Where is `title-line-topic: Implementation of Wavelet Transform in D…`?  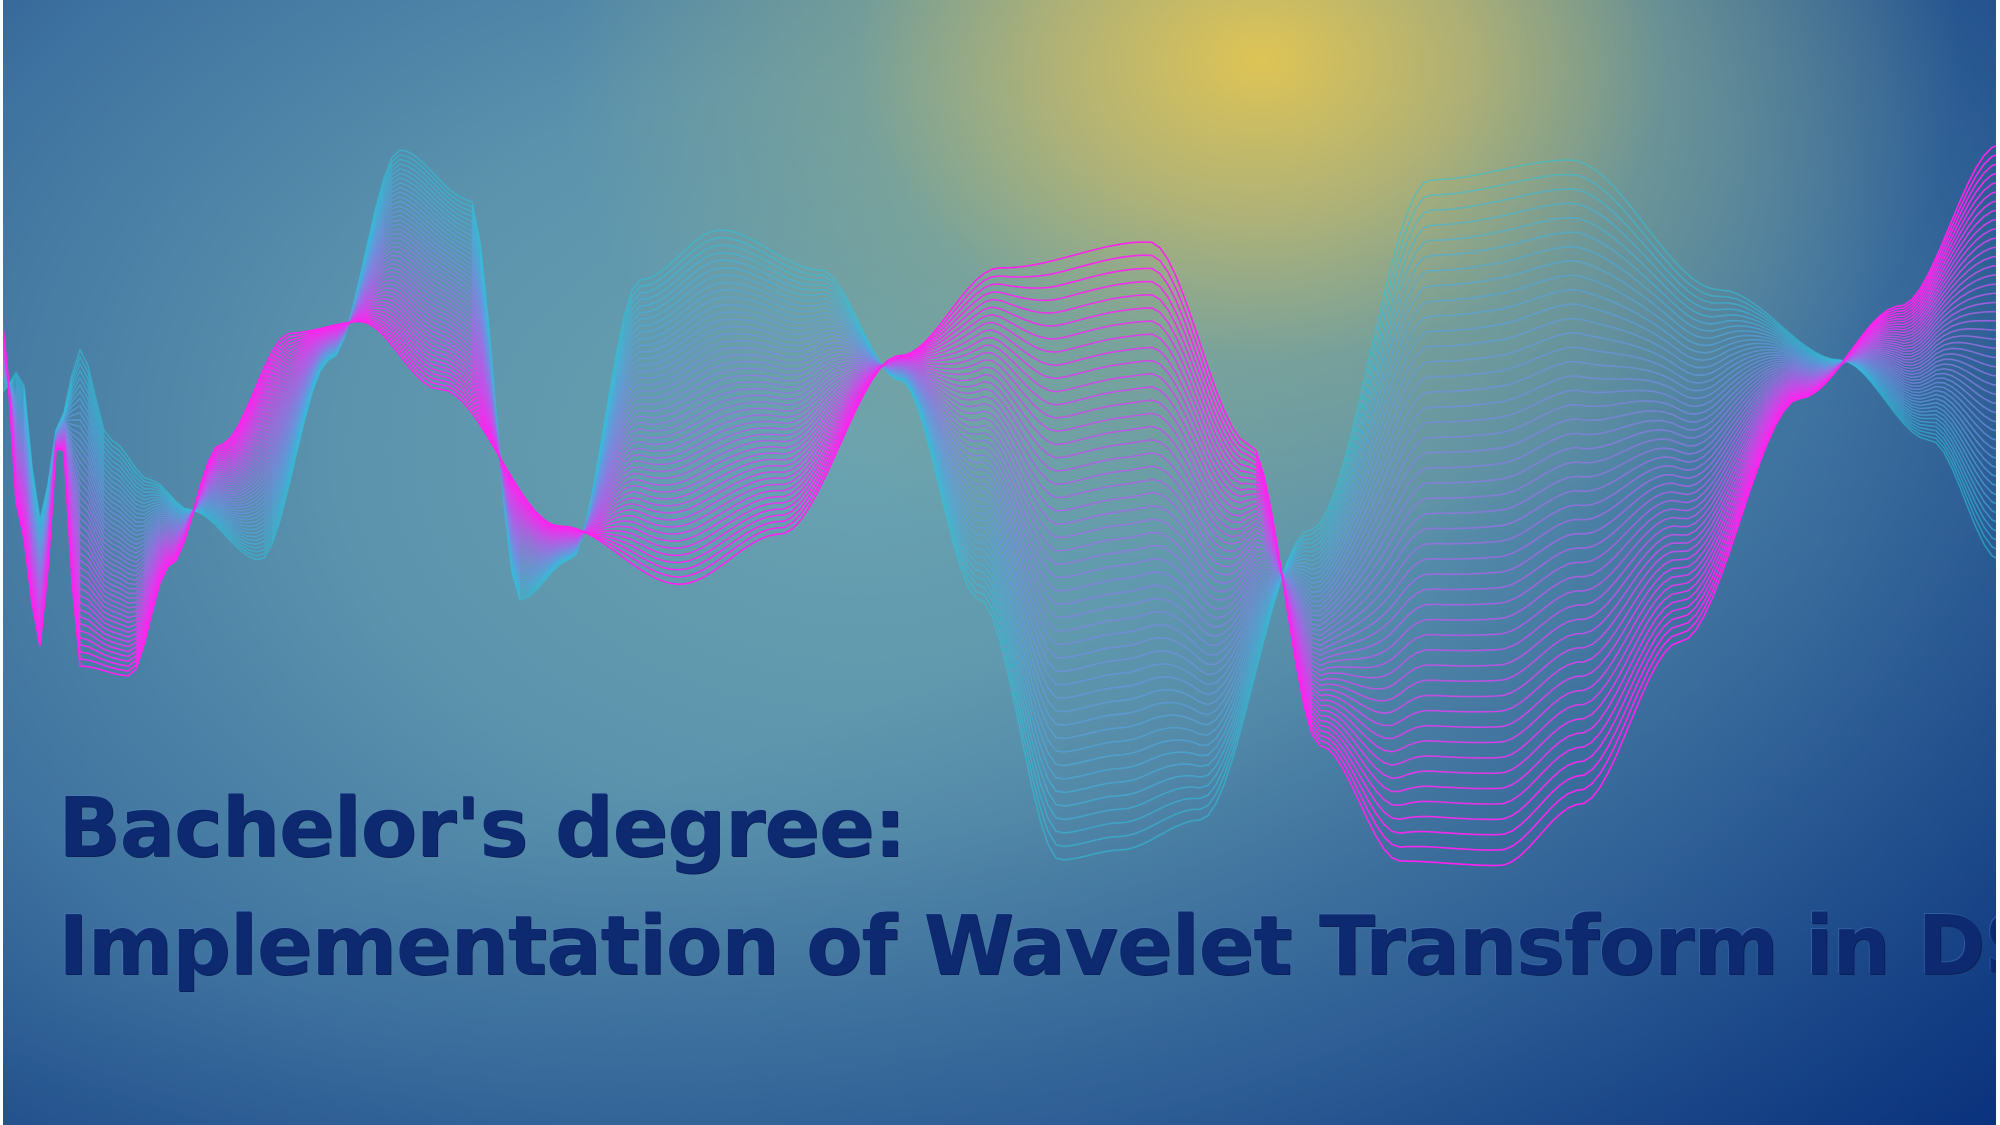 title-line-topic: Implementation of Wavelet Transform in D… is located at coordinates (1029, 946).